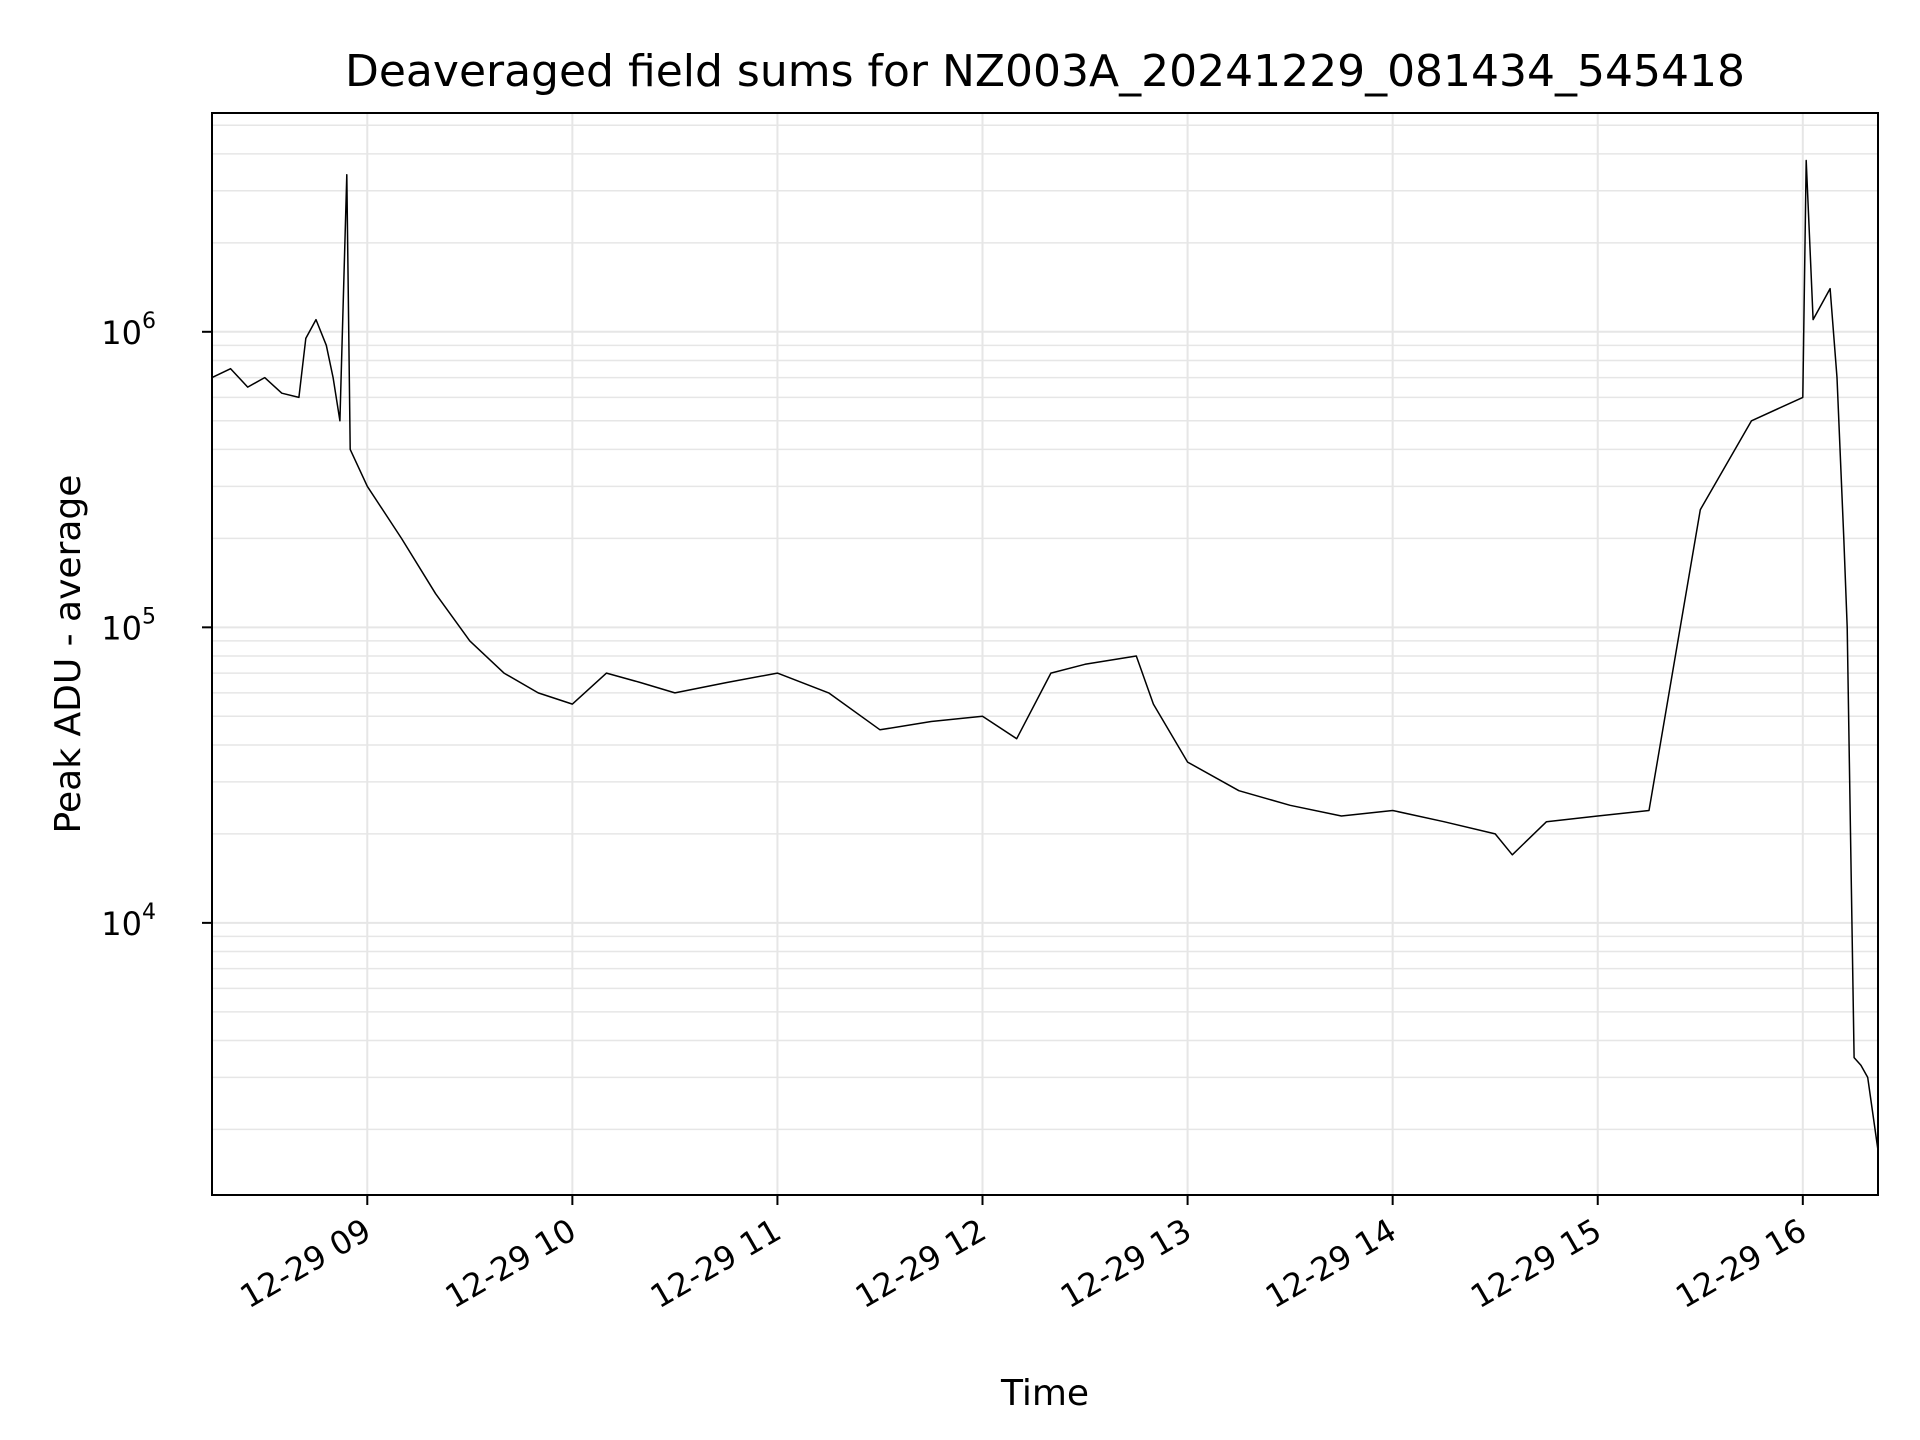 The width and height of the screenshot is (1920, 1440). What do you see at coordinates (149, 321) in the screenshot?
I see `y-tick-exponent: 6` at bounding box center [149, 321].